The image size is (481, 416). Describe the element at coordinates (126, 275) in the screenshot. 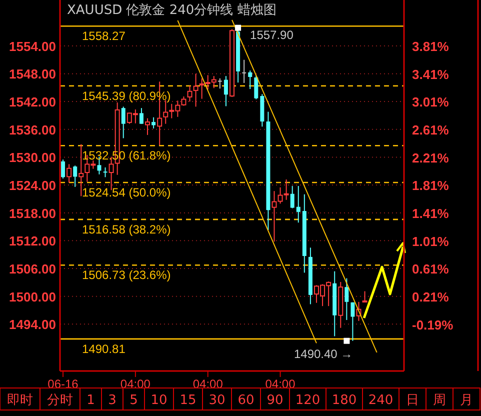

I see `ref-line-label: 1506.73 (23.6%)` at that location.